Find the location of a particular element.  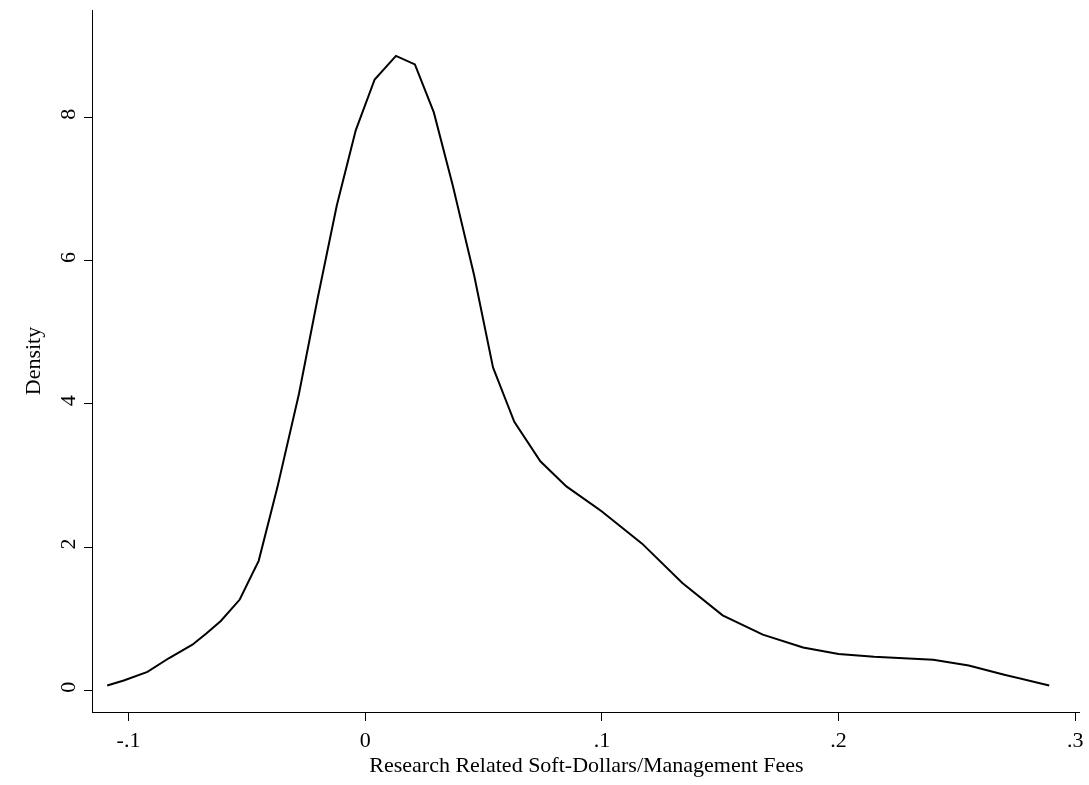

y-tick-label: 4 is located at coordinates (68, 401).